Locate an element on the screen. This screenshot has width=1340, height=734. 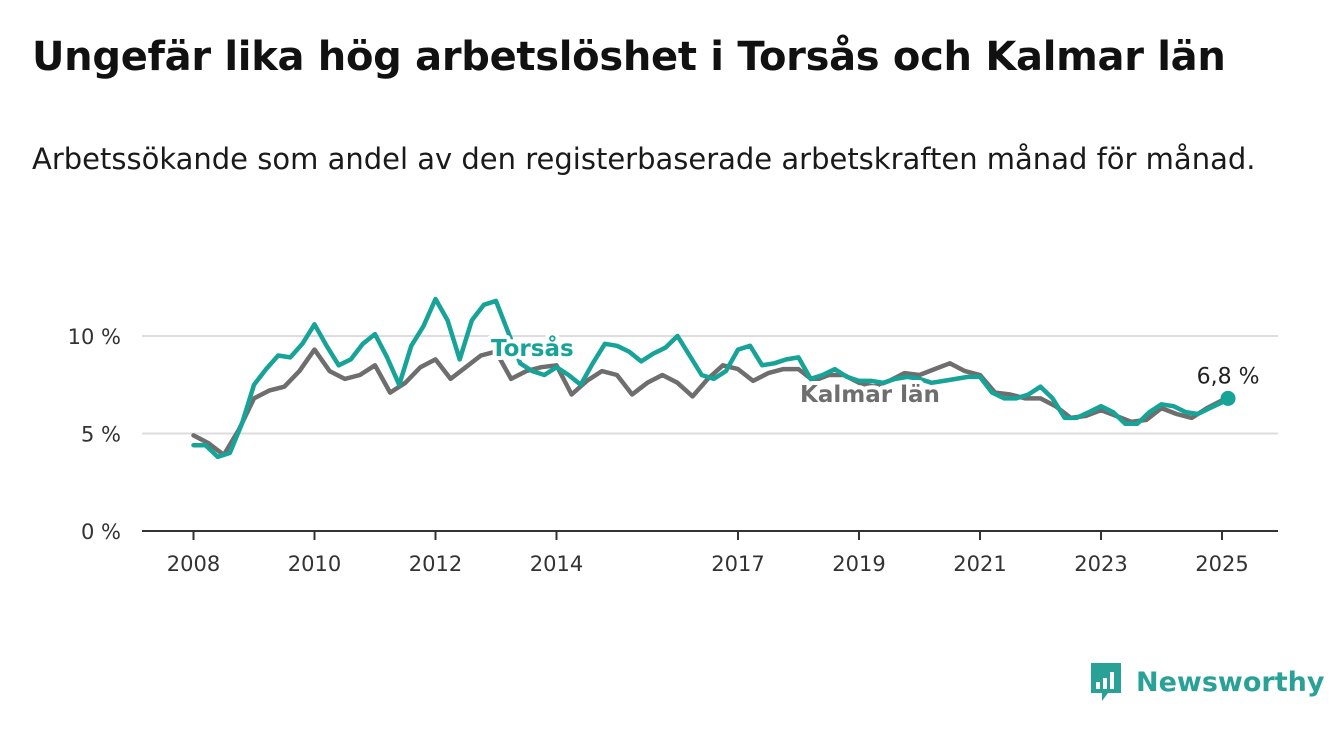
series-label-kalmar-lan-halo: Kalmar län is located at coordinates (870, 395).